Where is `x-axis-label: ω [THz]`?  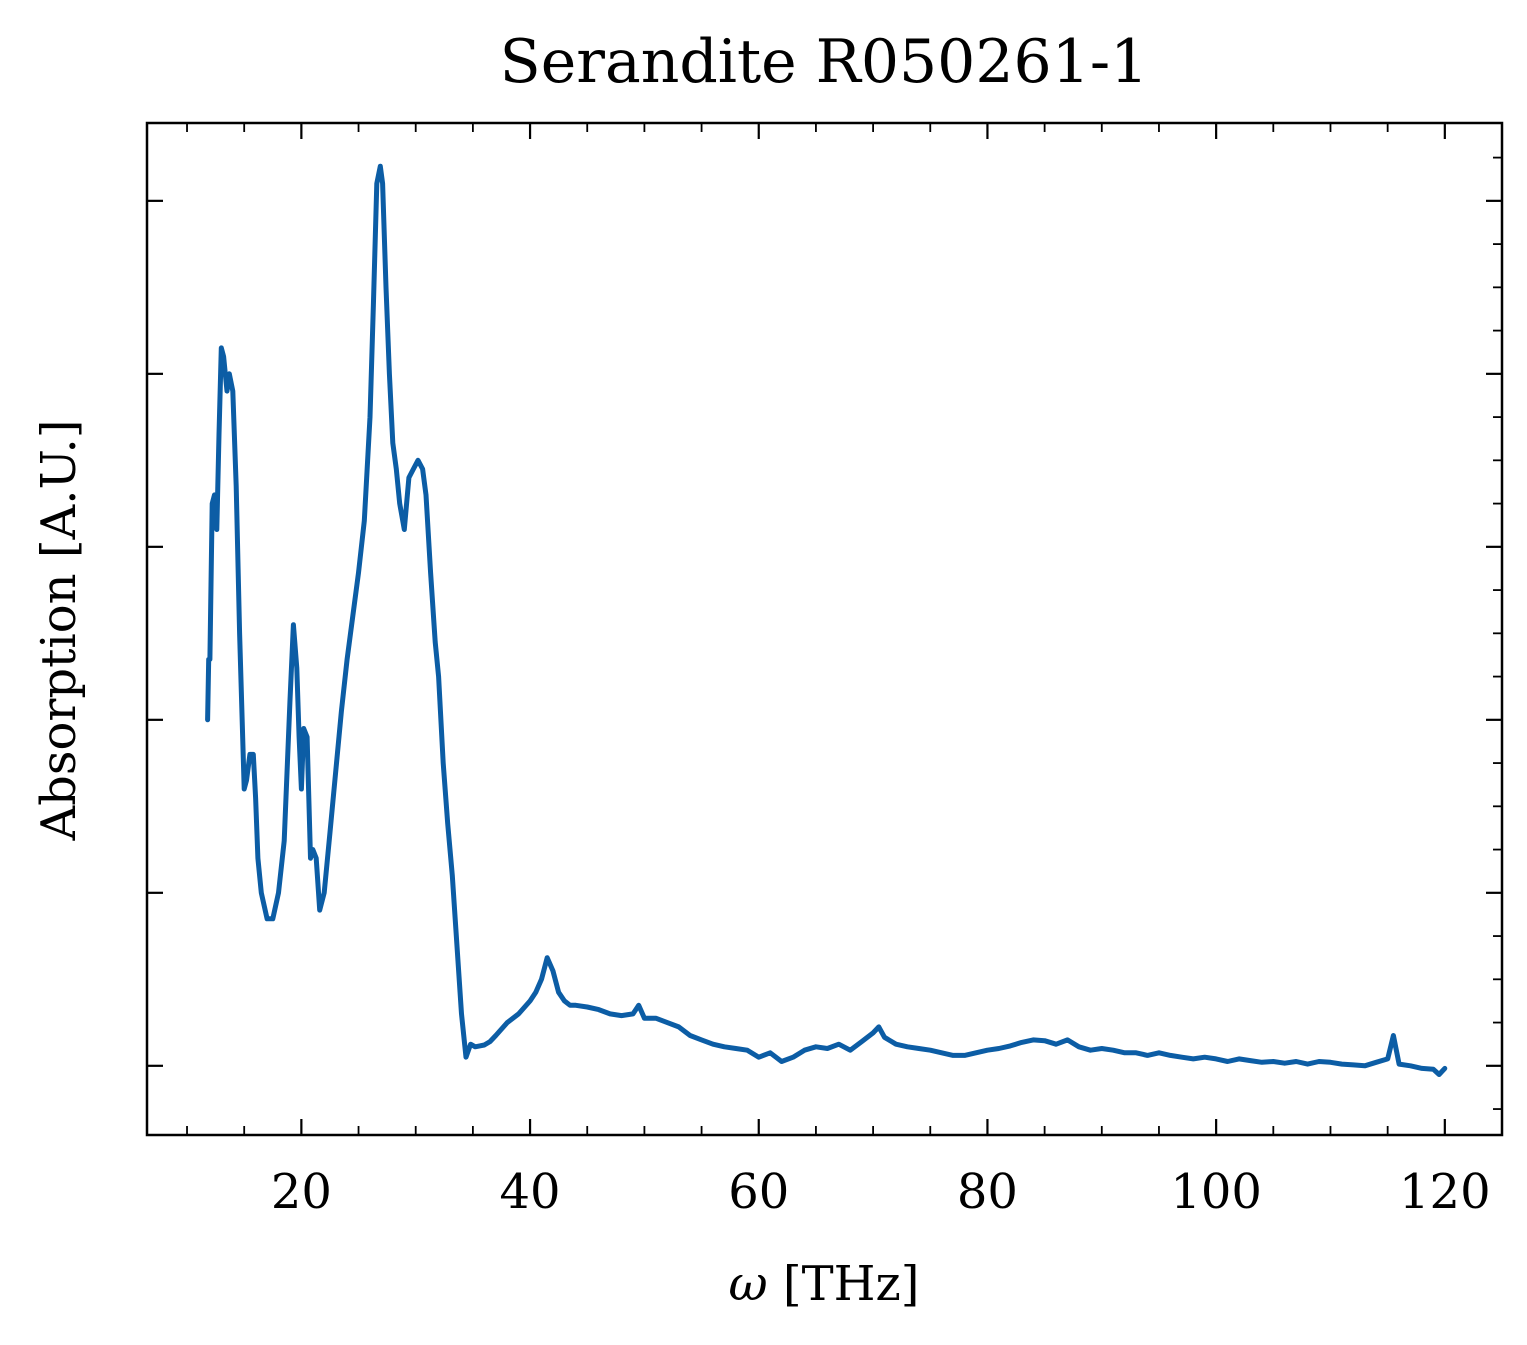 x-axis-label: ω [THz] is located at coordinates (823, 1284).